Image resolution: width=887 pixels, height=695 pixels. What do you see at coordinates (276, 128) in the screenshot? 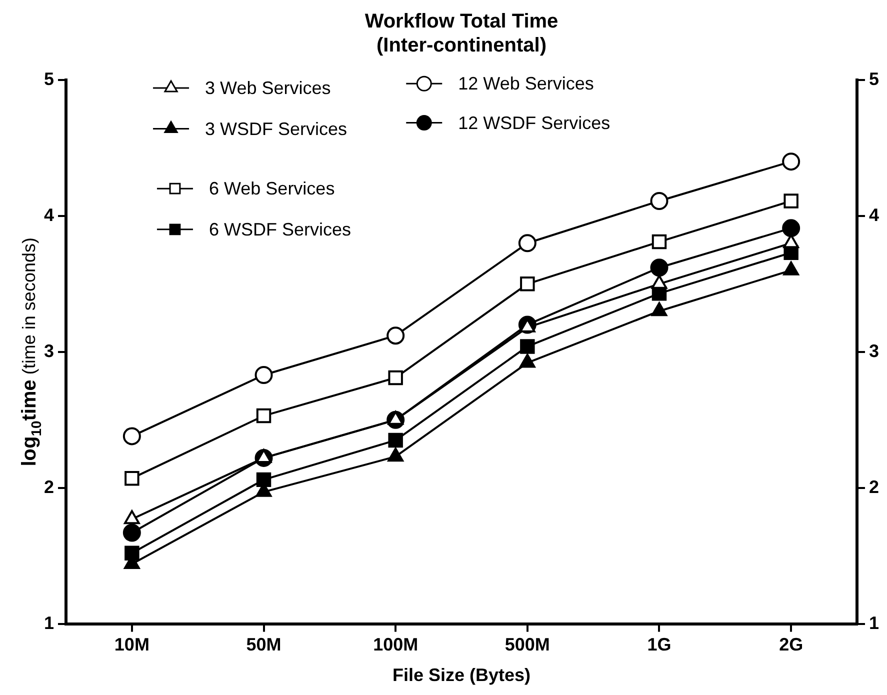
I see `legend-label: 3 WSDF Services` at bounding box center [276, 128].